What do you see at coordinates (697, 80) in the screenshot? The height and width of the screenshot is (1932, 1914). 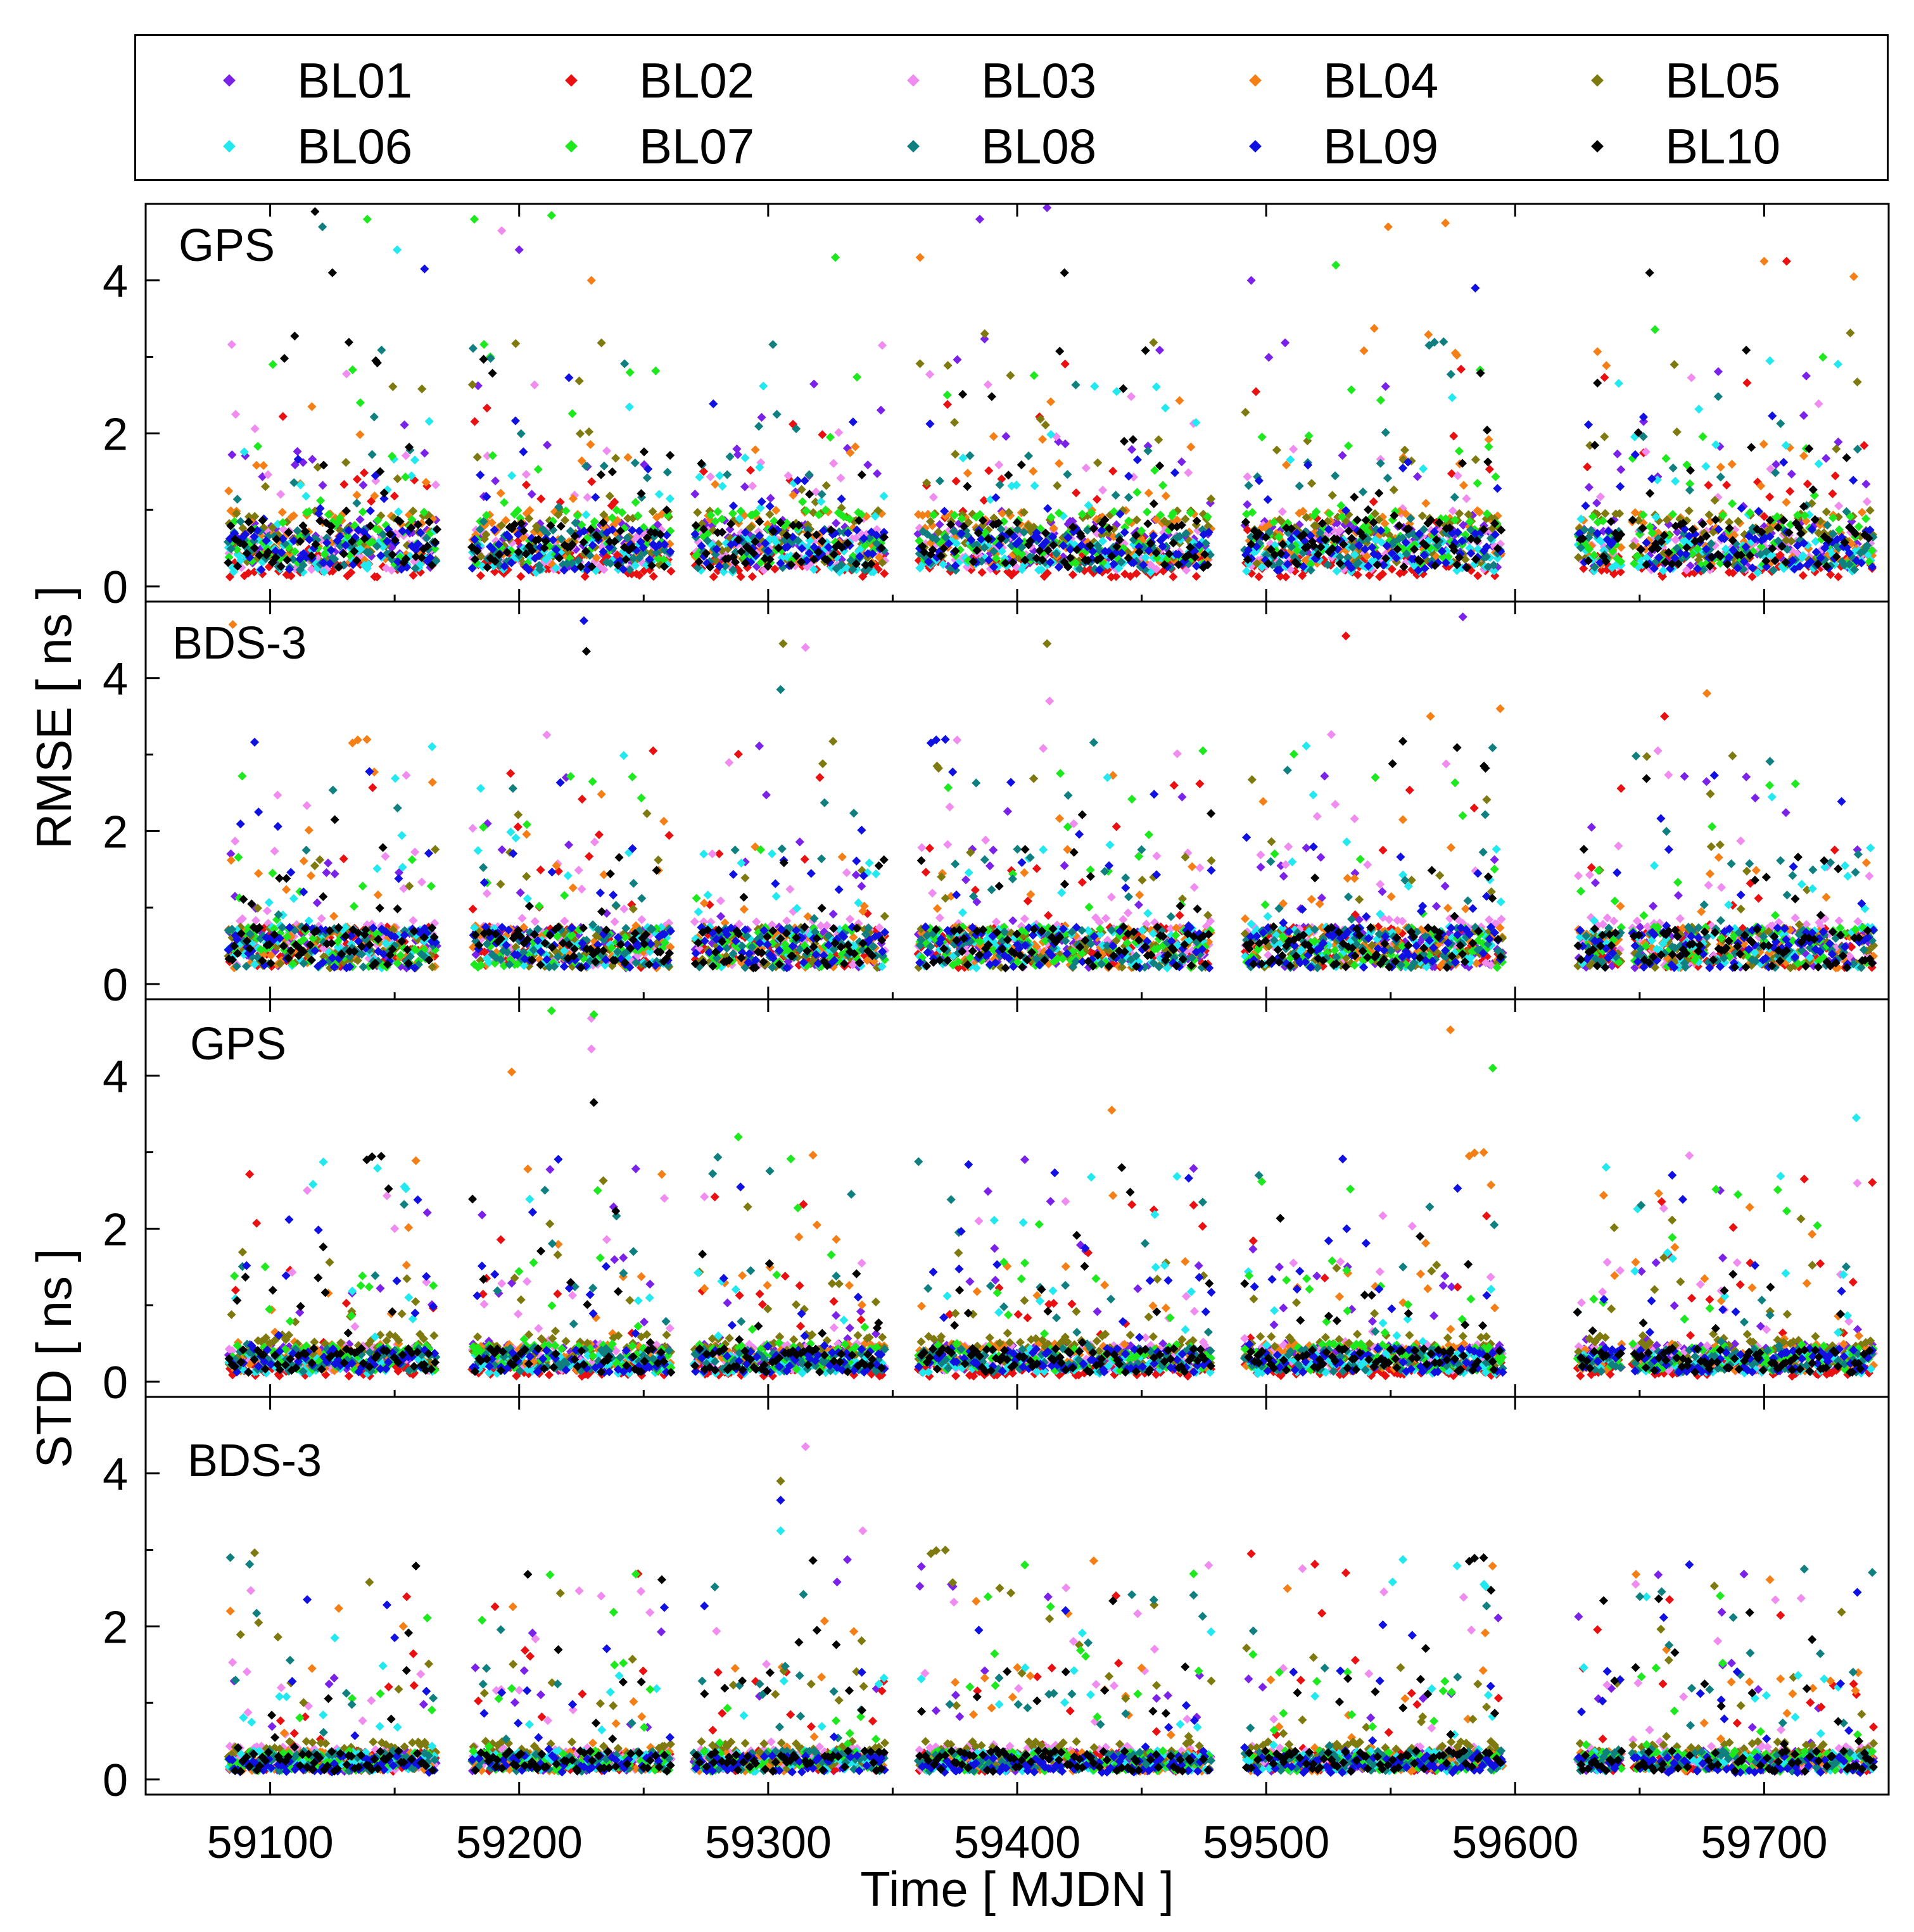 I see `legend-label-bl02: BL02` at bounding box center [697, 80].